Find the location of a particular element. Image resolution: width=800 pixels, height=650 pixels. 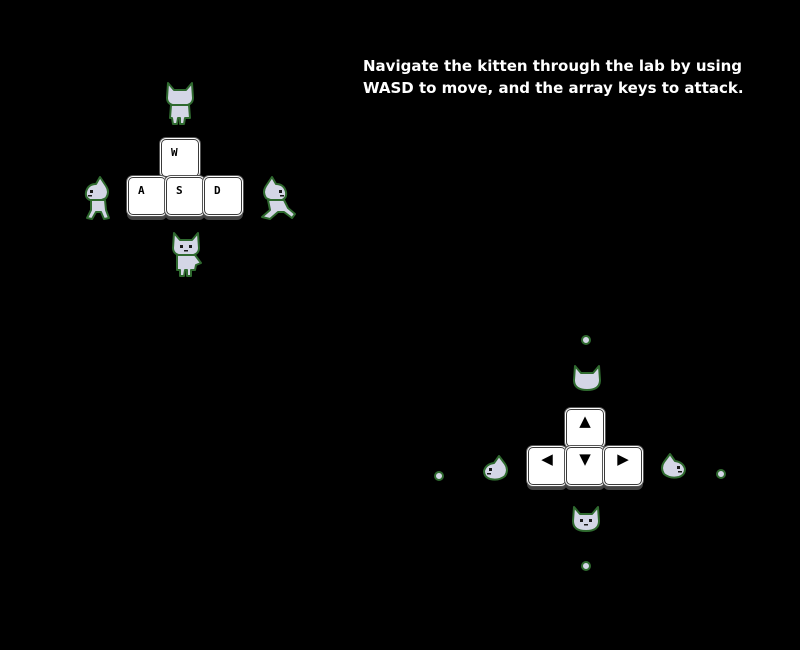

key-w-label: W is located at coordinates (174, 152).